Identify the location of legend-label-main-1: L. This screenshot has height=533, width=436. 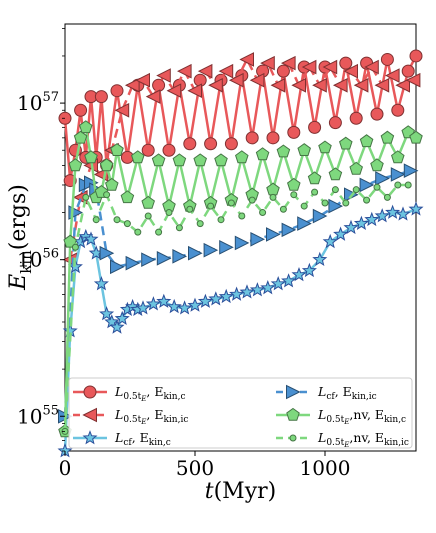
(118, 414).